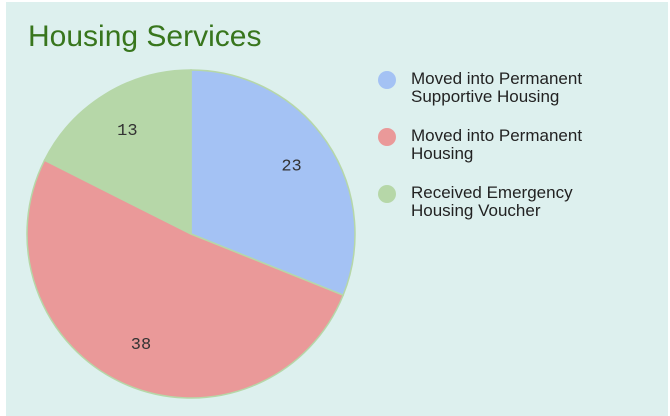  I want to click on legend-label: Moved into Permanent Supportive Housing, so click(497, 87).